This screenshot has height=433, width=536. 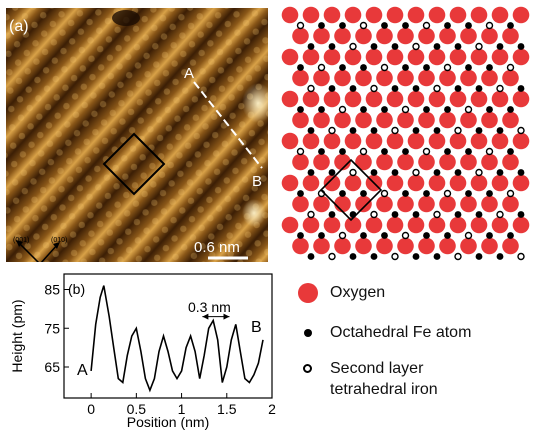 What do you see at coordinates (377, 368) in the screenshot?
I see `legend-label-tetrahedral-line1: Second layer` at bounding box center [377, 368].